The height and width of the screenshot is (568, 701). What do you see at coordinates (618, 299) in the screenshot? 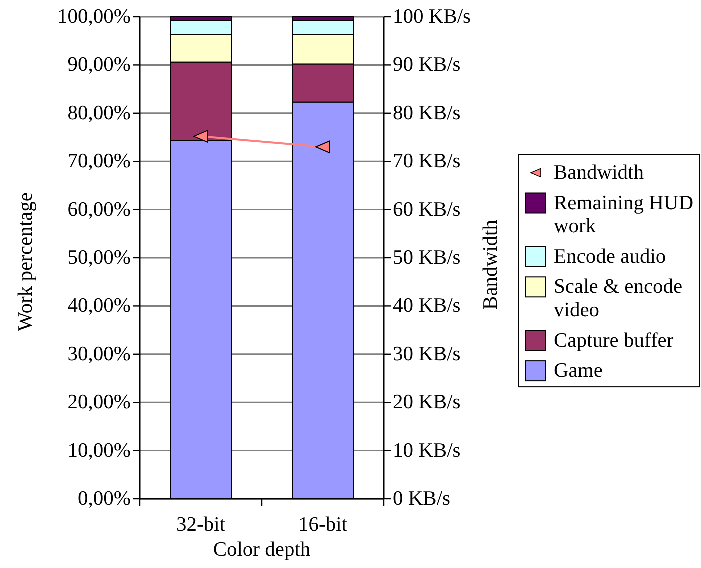
I see `legend-label: Scale & encode video` at bounding box center [618, 299].